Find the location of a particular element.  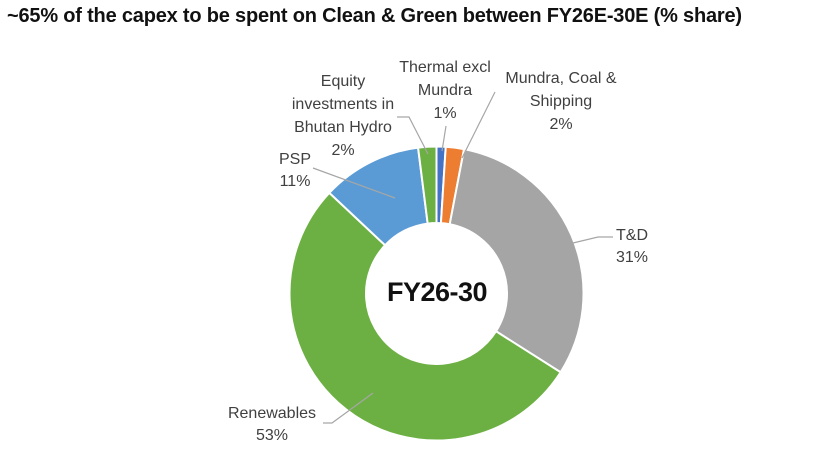

callout-mundra-line1: Mundra, Coal & is located at coordinates (561, 78).